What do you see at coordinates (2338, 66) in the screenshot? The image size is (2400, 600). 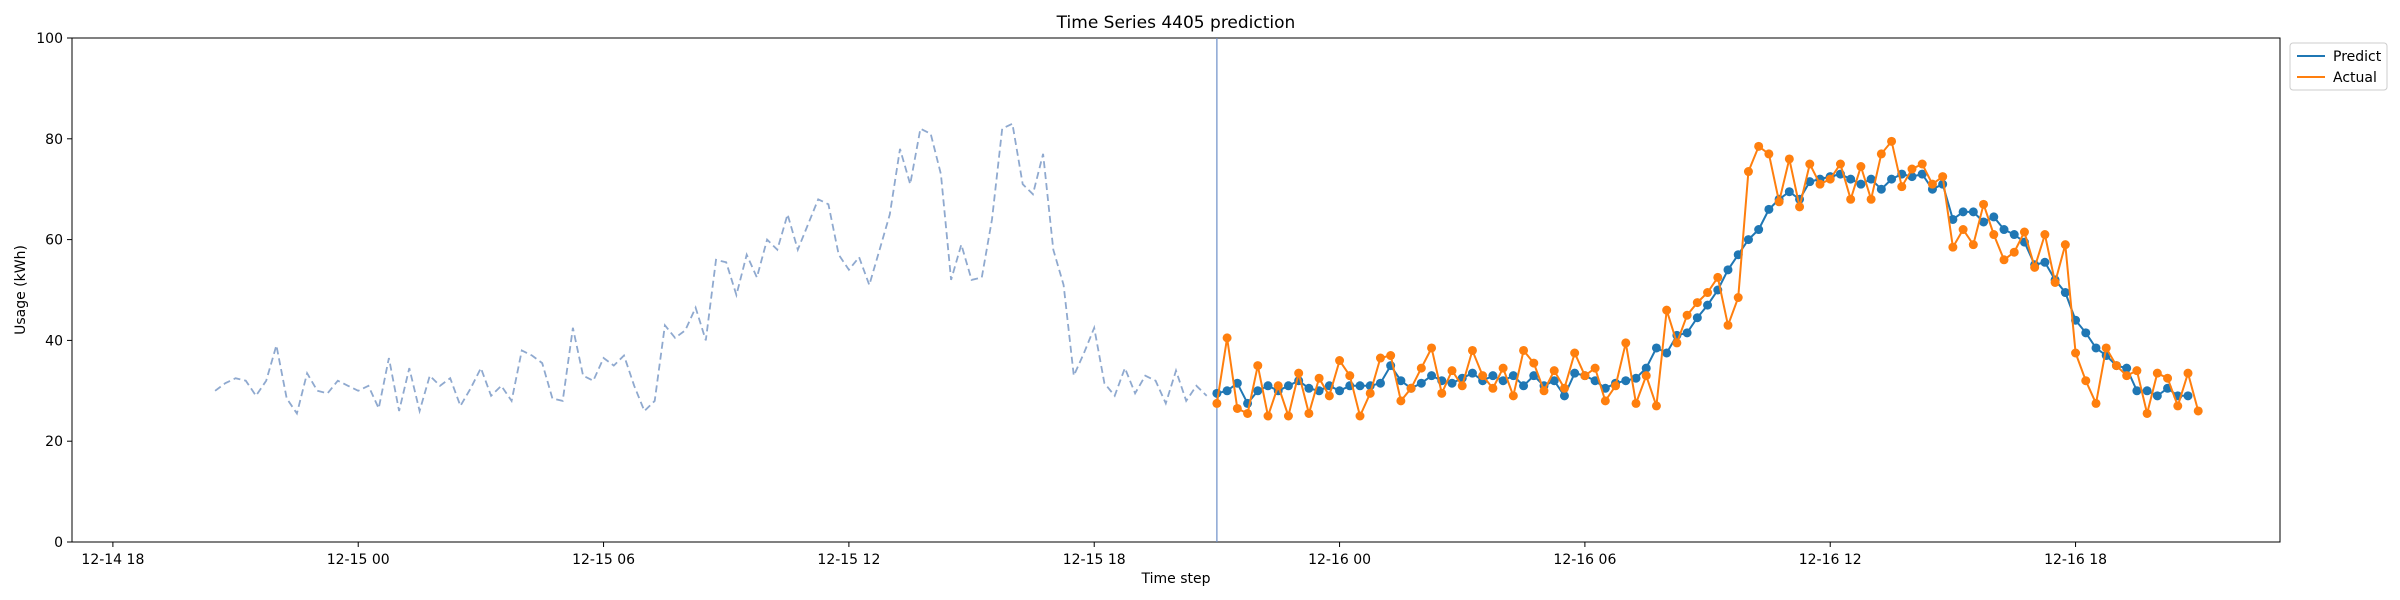 I see `legend: Predict Actual` at bounding box center [2338, 66].